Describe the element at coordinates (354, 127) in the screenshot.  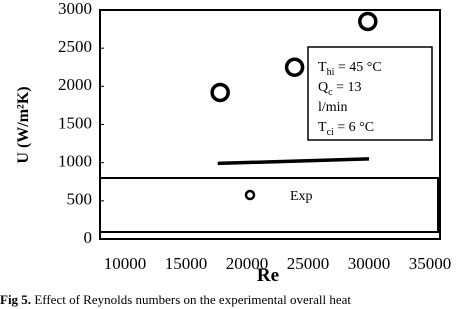
I see `annotation-rest: = 6 °C` at that location.